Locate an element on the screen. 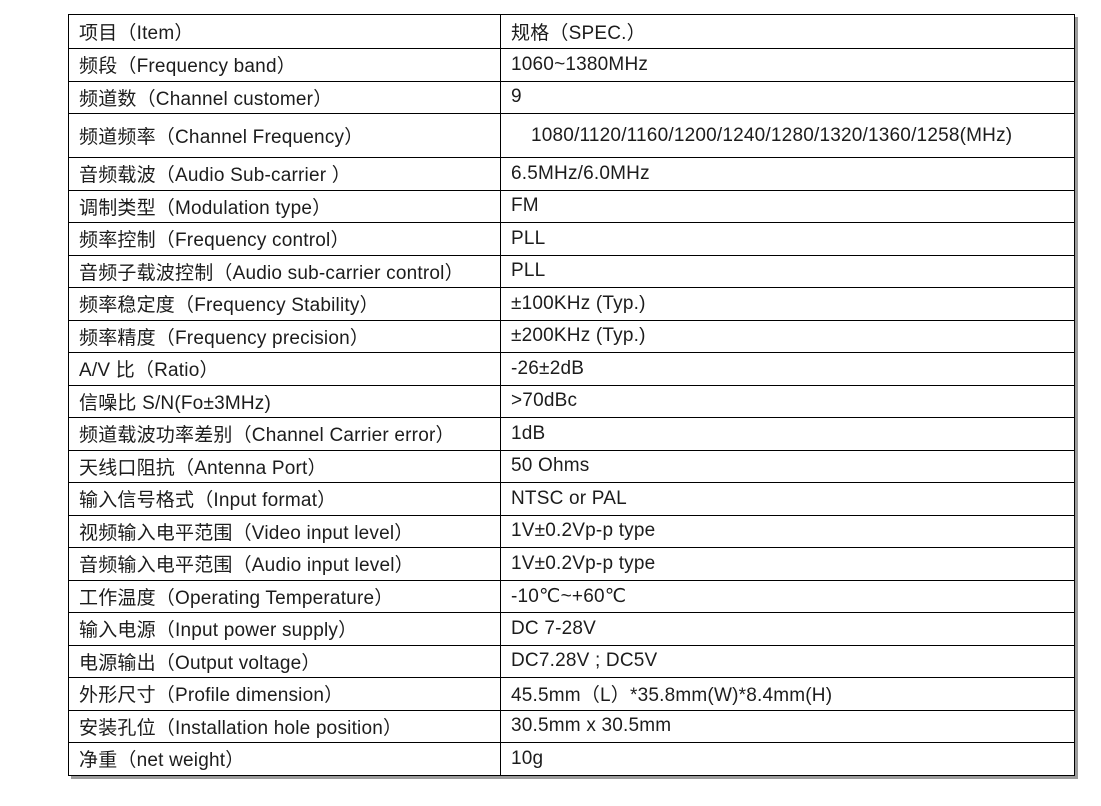  table-row: 音频子载波控制（Audio sub-carrier control） PLL is located at coordinates (571, 271).